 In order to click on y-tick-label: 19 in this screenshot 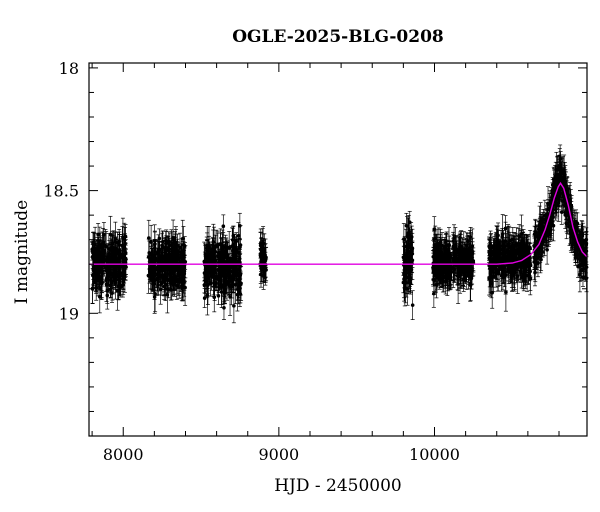, I will do `click(69, 313)`.